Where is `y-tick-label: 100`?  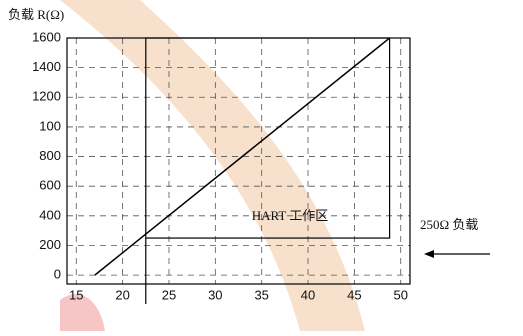 y-tick-label: 100 is located at coordinates (50, 125).